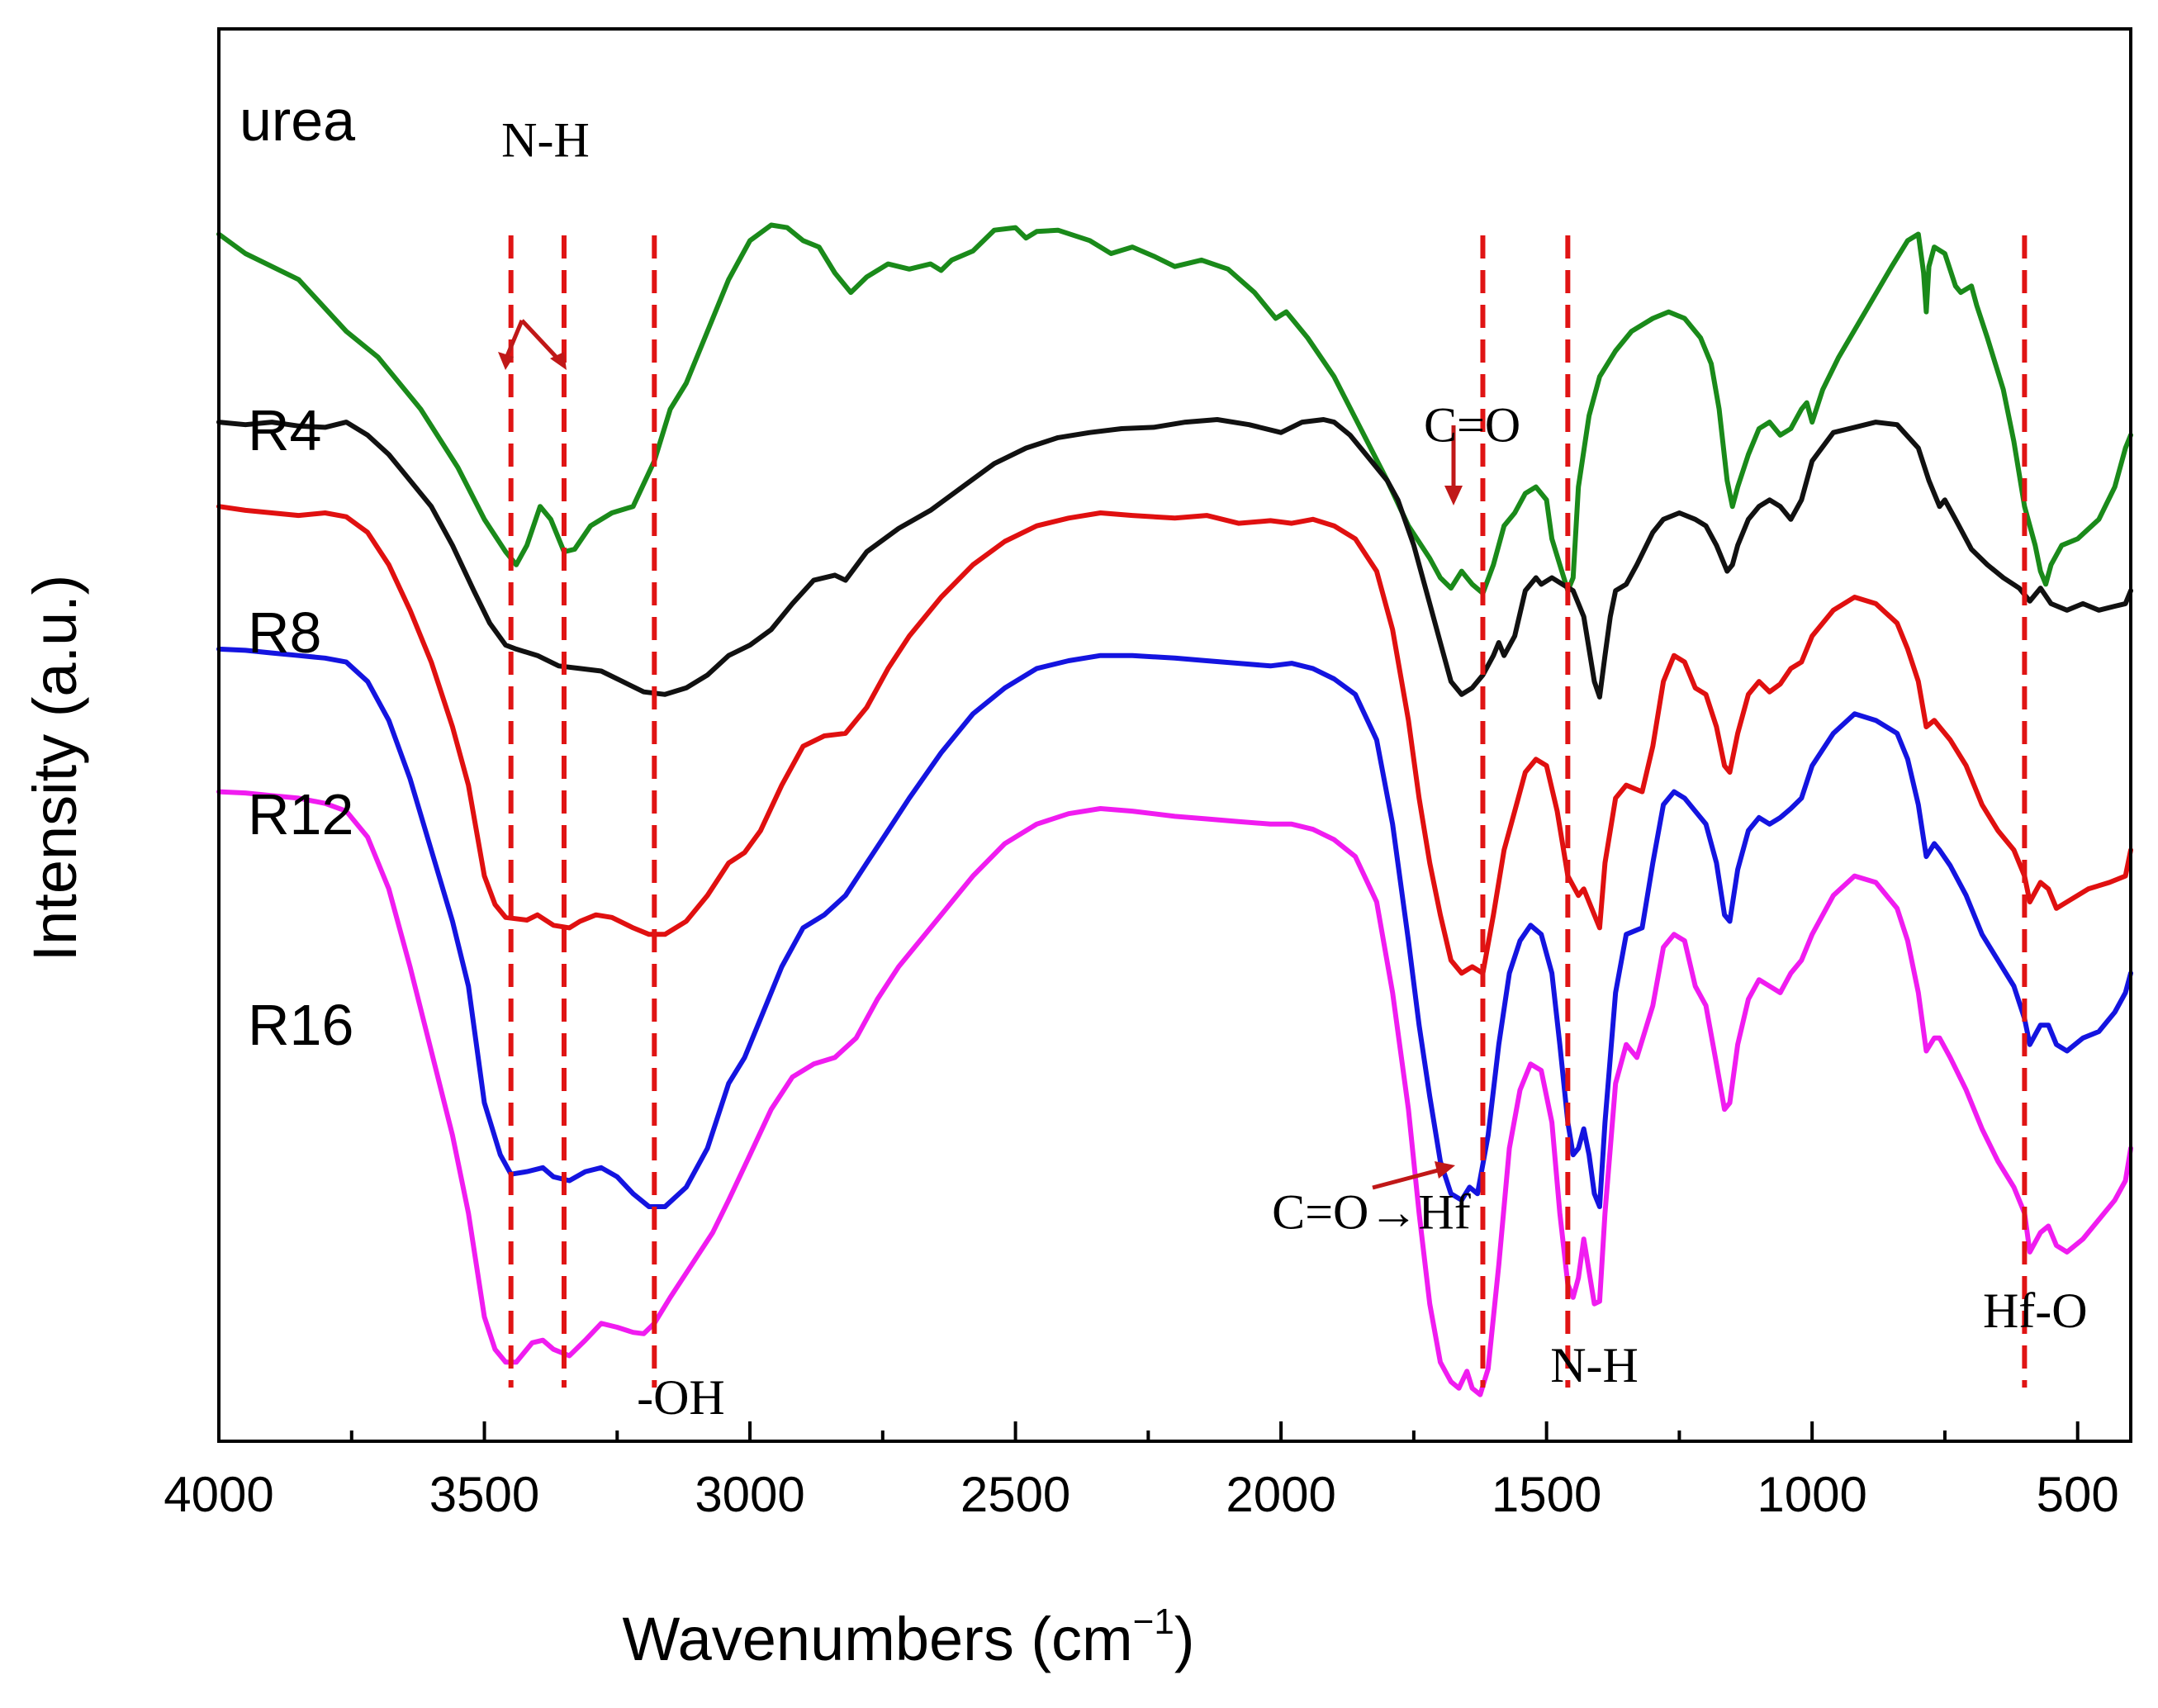 This screenshot has height=1708, width=2158. Describe the element at coordinates (1174, 558) in the screenshot. I see `series-line-r4` at that location.